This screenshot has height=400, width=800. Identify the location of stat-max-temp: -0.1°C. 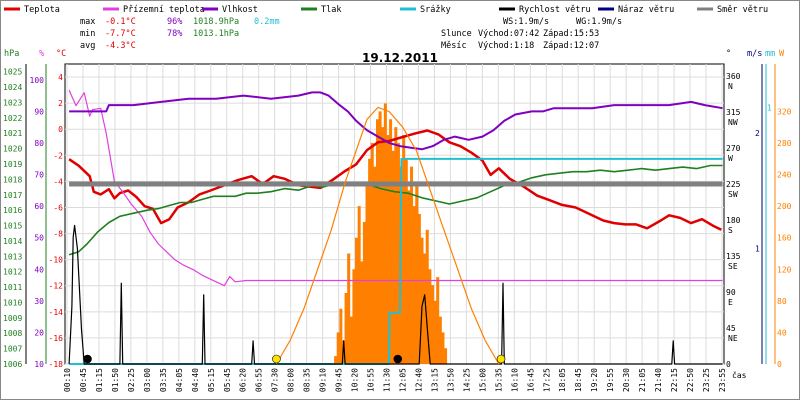
(120, 22).